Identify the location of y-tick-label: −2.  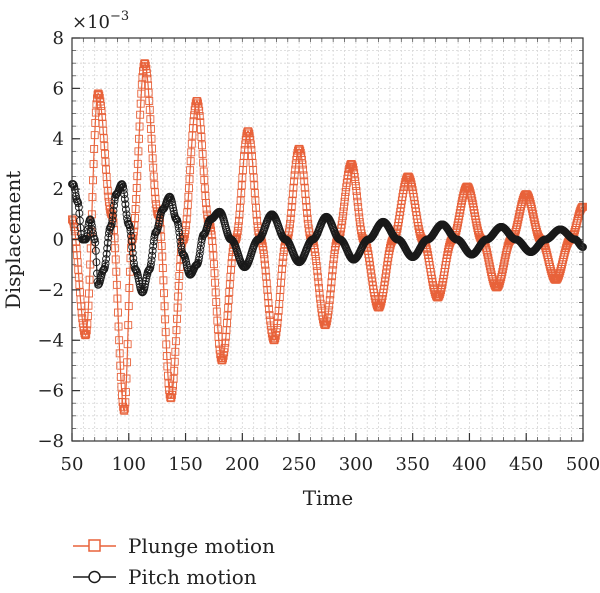
(50, 290).